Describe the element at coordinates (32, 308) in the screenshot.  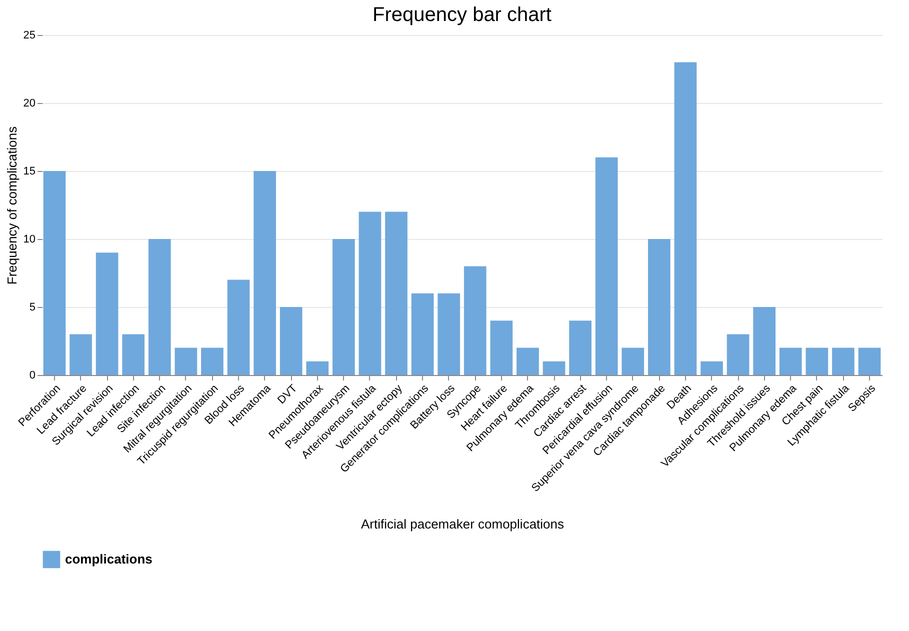
I see `y-tick-label: 5` at that location.